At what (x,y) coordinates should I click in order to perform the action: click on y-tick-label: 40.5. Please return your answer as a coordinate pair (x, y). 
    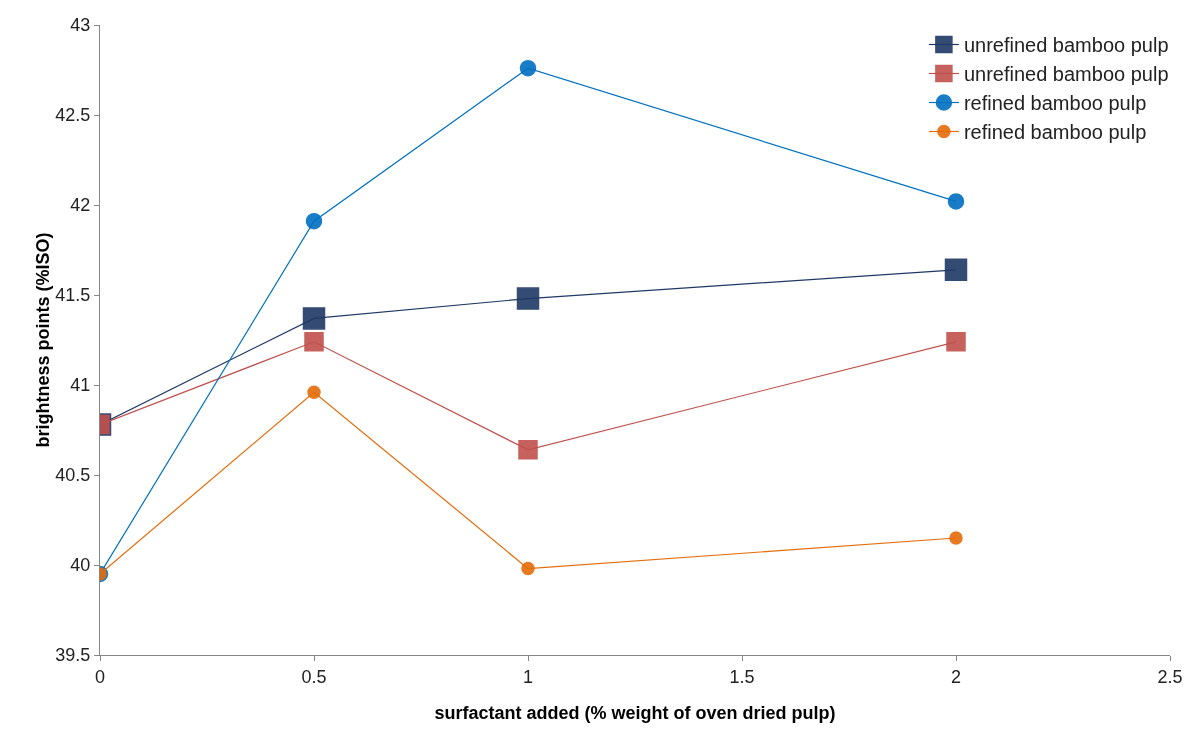
    Looking at the image, I should click on (73, 475).